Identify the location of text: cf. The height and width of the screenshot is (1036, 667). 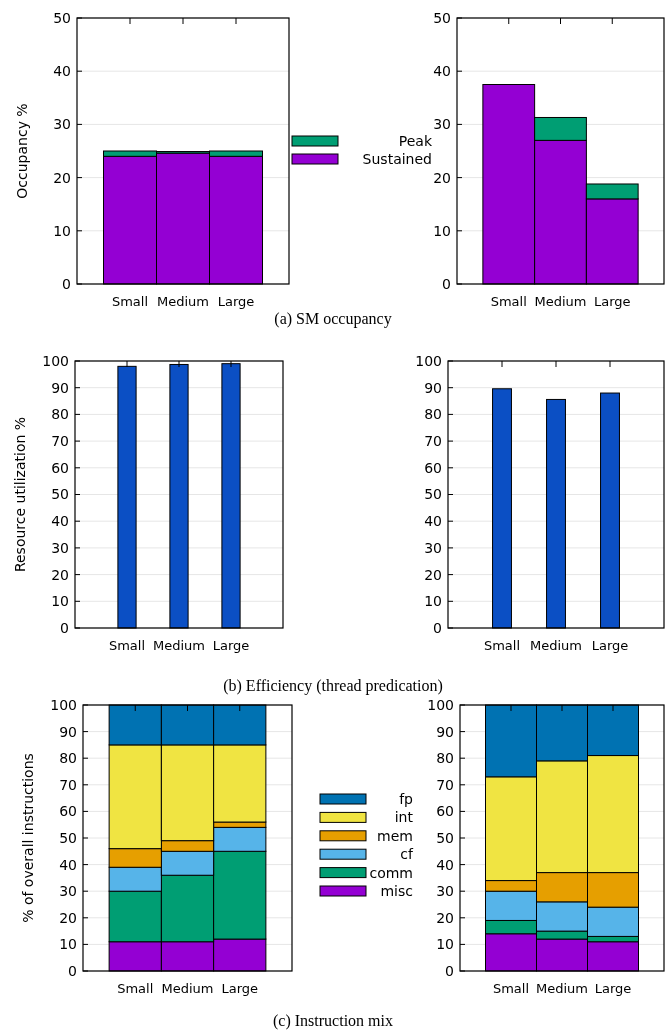
(407, 854).